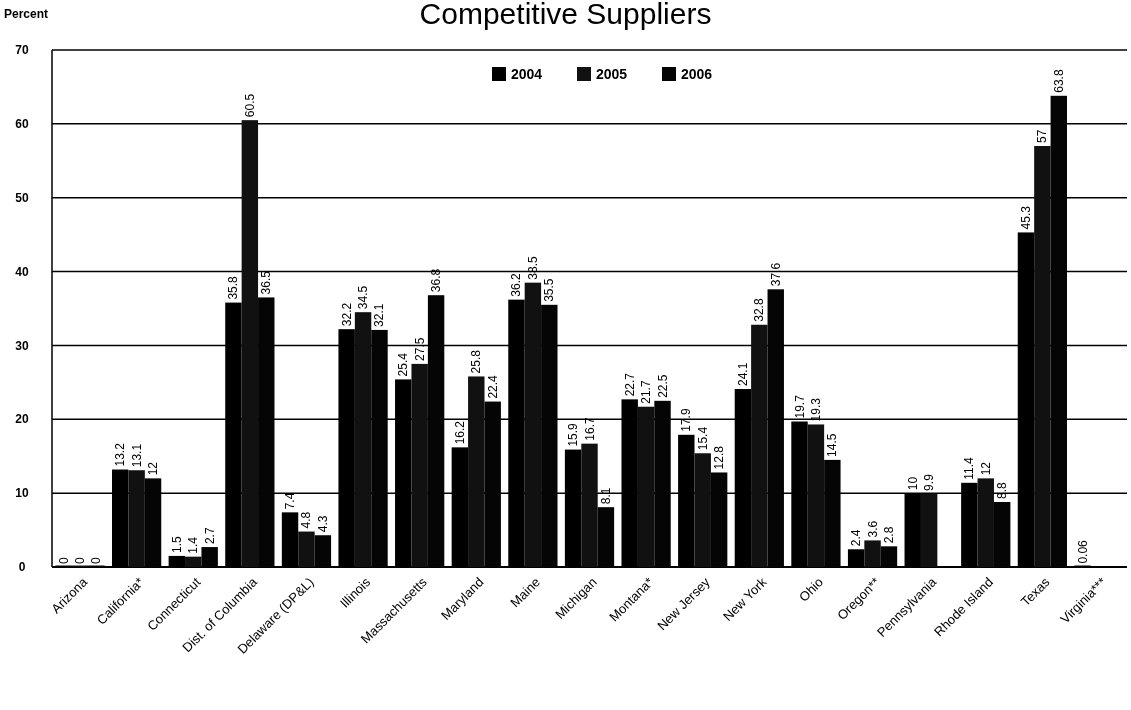 The height and width of the screenshot is (710, 1131). Describe the element at coordinates (1082, 551) in the screenshot. I see `data-label: 0.06` at that location.